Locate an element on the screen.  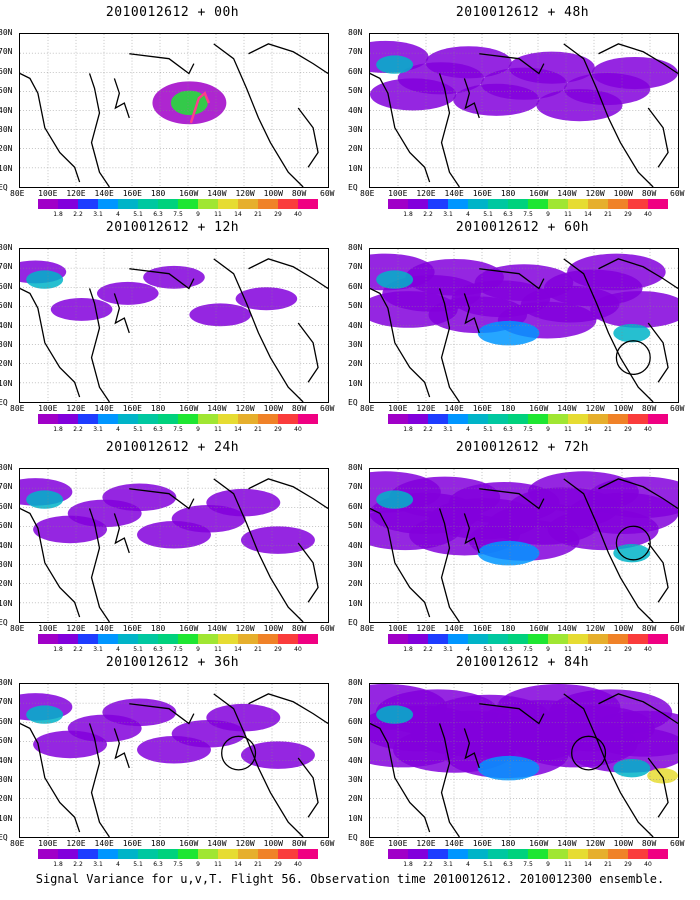
colorbar-label: 2.2 is located at coordinates (428, 649).